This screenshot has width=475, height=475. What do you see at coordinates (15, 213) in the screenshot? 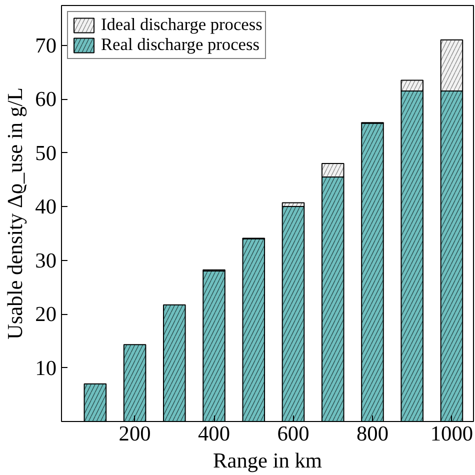
I see `y-axis-title: Usable density Δϱ_use in g/L` at bounding box center [15, 213].